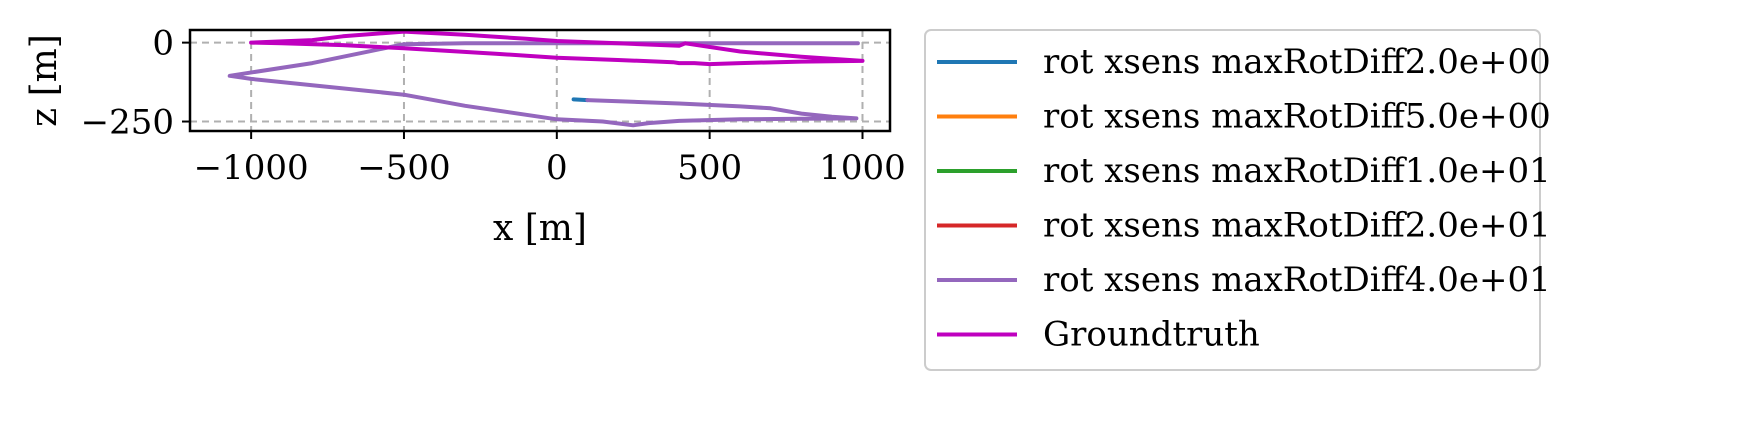 The image size is (1738, 441). Describe the element at coordinates (1297, 226) in the screenshot. I see `legend-label: rot xsens maxRotDiff2.0e+01` at that location.